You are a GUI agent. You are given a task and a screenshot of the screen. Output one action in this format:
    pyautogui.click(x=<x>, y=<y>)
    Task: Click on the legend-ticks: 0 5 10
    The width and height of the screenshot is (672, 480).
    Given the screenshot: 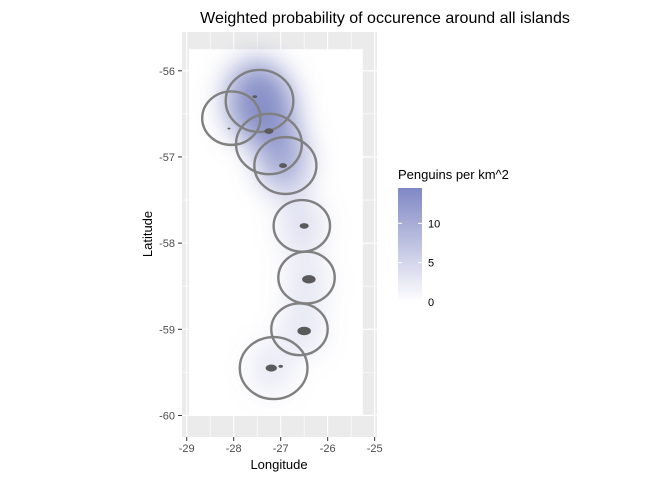 What is the action you would take?
    pyautogui.click(x=419, y=263)
    